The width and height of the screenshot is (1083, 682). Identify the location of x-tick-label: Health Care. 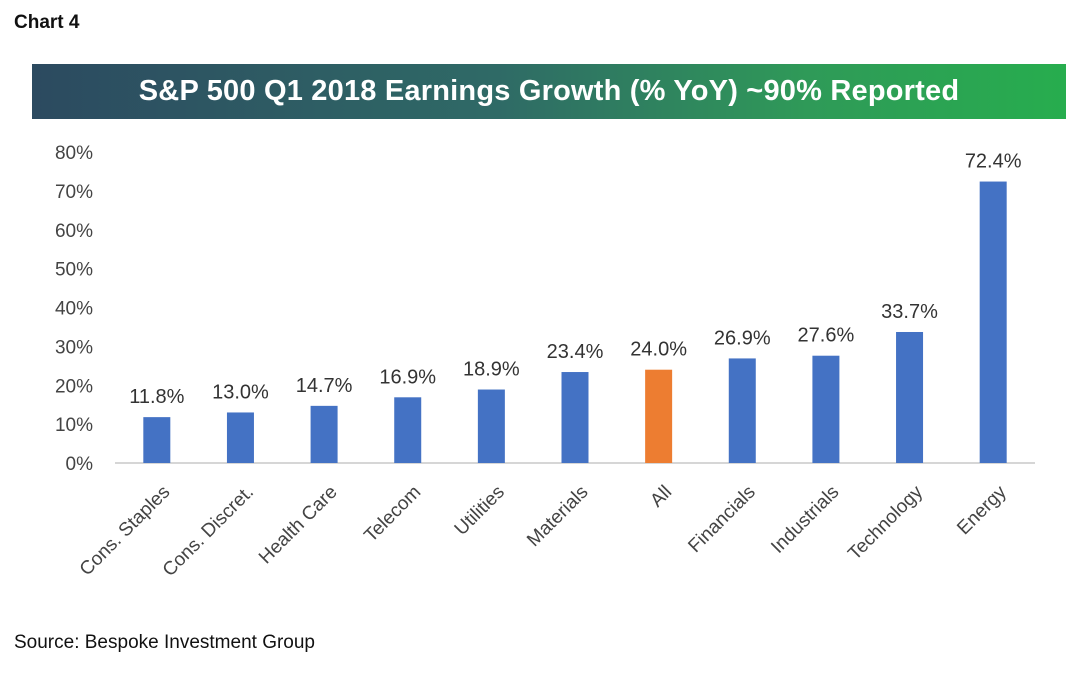
(298, 525).